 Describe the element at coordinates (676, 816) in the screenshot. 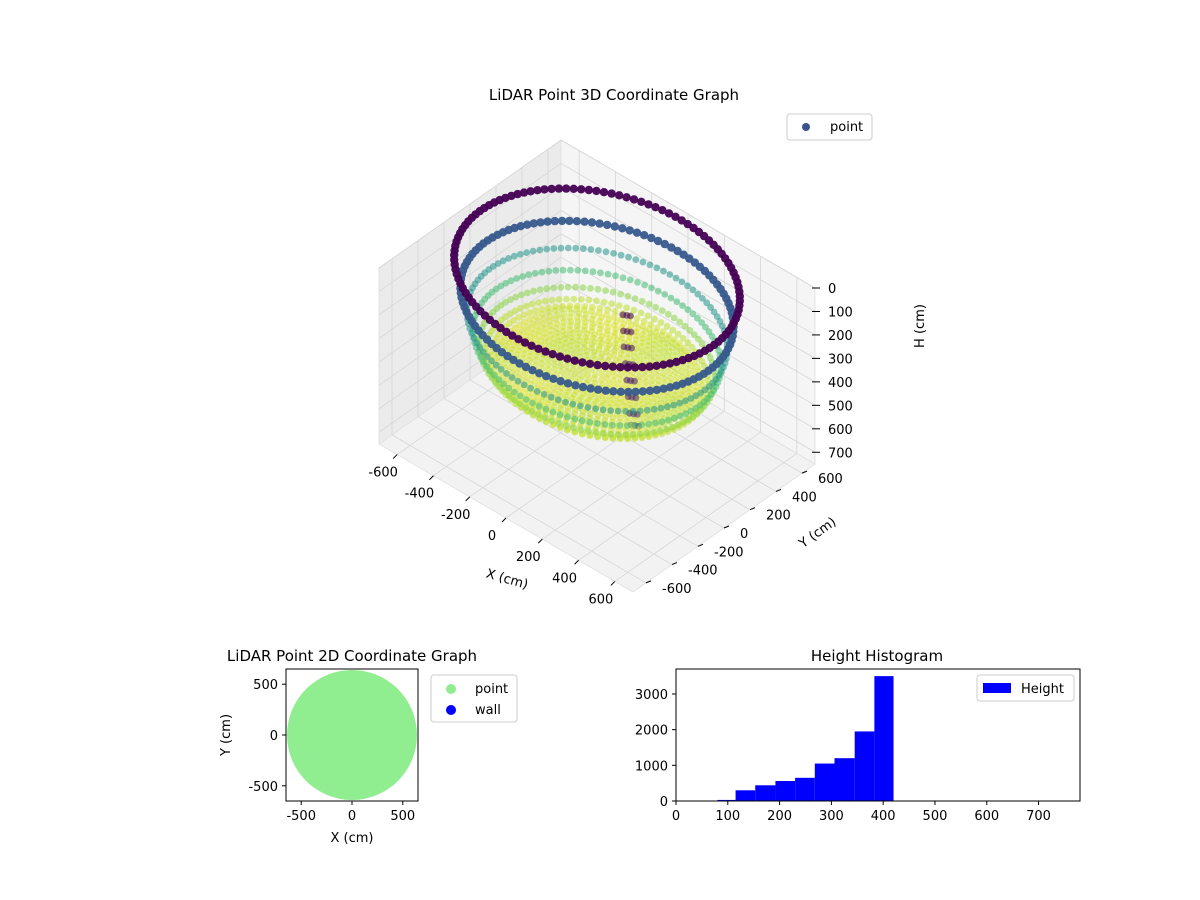

I see `histogram-xtick-label: 0` at that location.